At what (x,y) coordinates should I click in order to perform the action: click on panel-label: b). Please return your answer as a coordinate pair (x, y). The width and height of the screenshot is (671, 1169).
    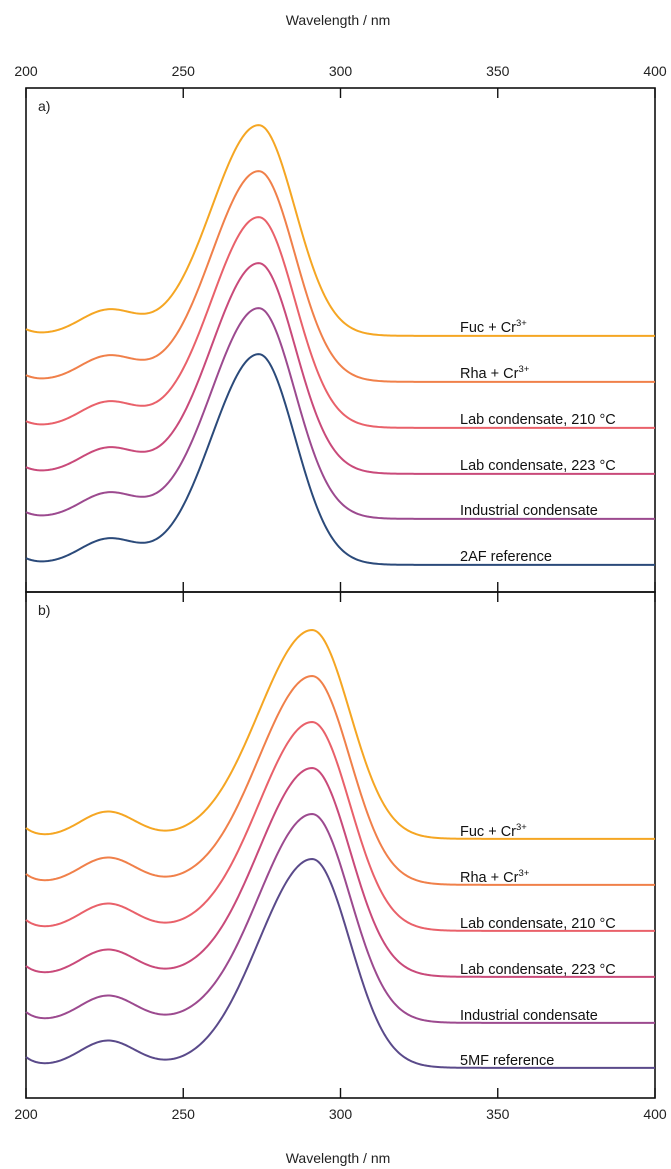
    Looking at the image, I should click on (44, 610).